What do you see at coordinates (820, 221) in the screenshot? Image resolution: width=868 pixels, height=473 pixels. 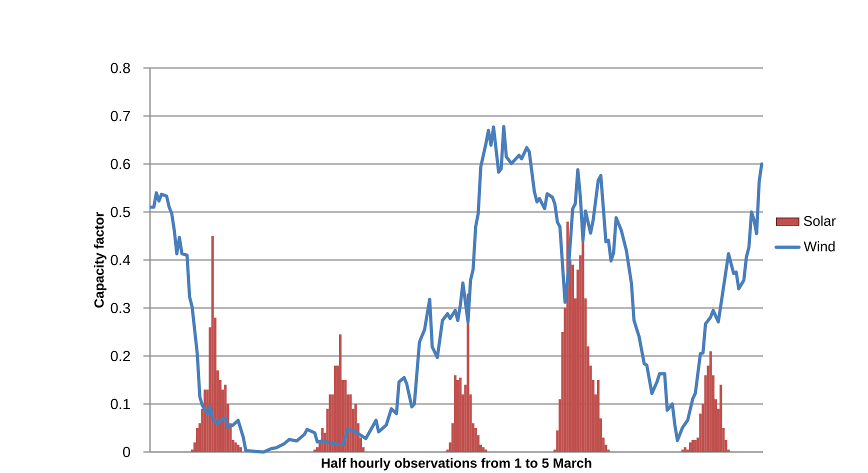 I see `legend-label: Solar` at bounding box center [820, 221].